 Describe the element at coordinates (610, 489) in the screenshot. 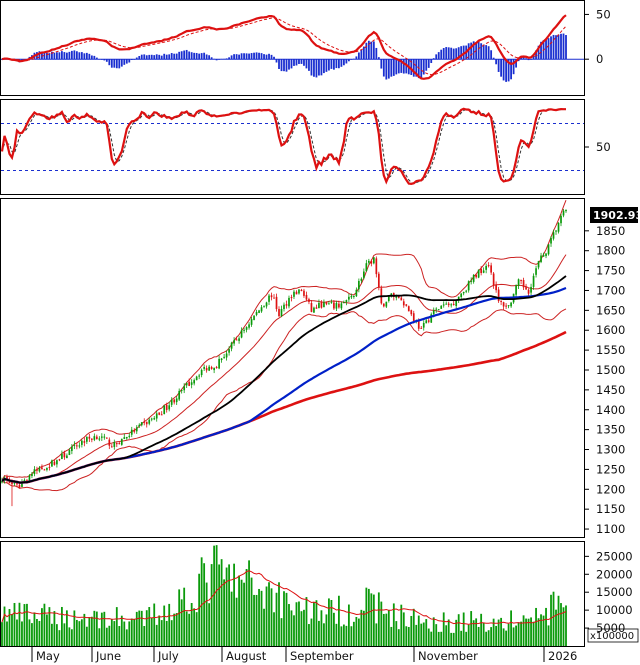

I see `price-axis-label: 1200` at that location.